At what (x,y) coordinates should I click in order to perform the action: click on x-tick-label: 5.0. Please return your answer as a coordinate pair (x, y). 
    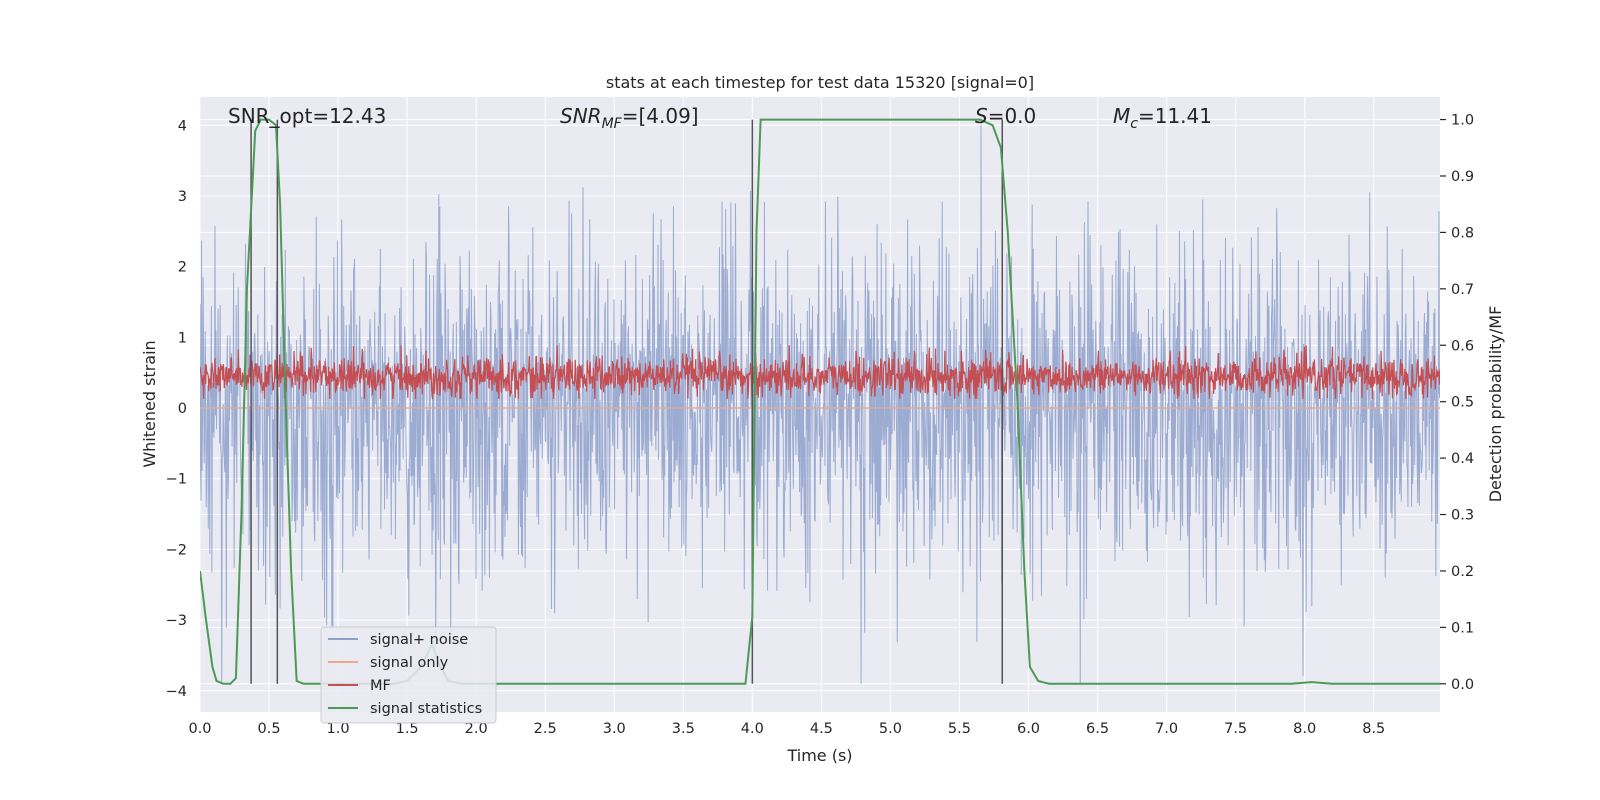
    Looking at the image, I should click on (890, 729).